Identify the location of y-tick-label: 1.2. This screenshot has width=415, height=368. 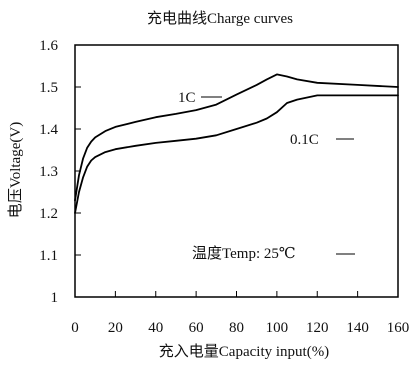
(48, 214).